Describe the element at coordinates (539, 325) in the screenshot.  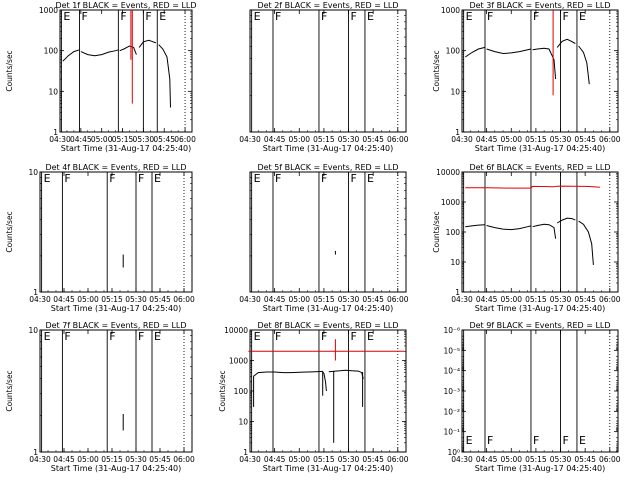
I see `chart-title: Det 9f BLACK = Events, RED = LLD` at that location.